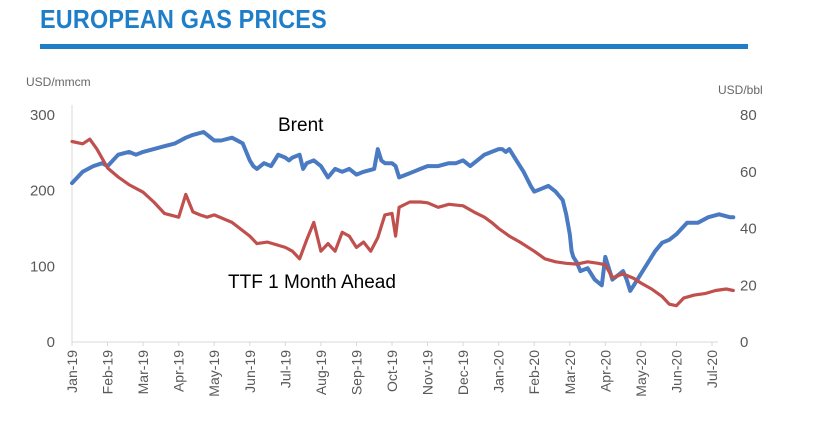 The image size is (827, 430). Describe the element at coordinates (285, 369) in the screenshot. I see `x-tick-label: Jul-19` at that location.